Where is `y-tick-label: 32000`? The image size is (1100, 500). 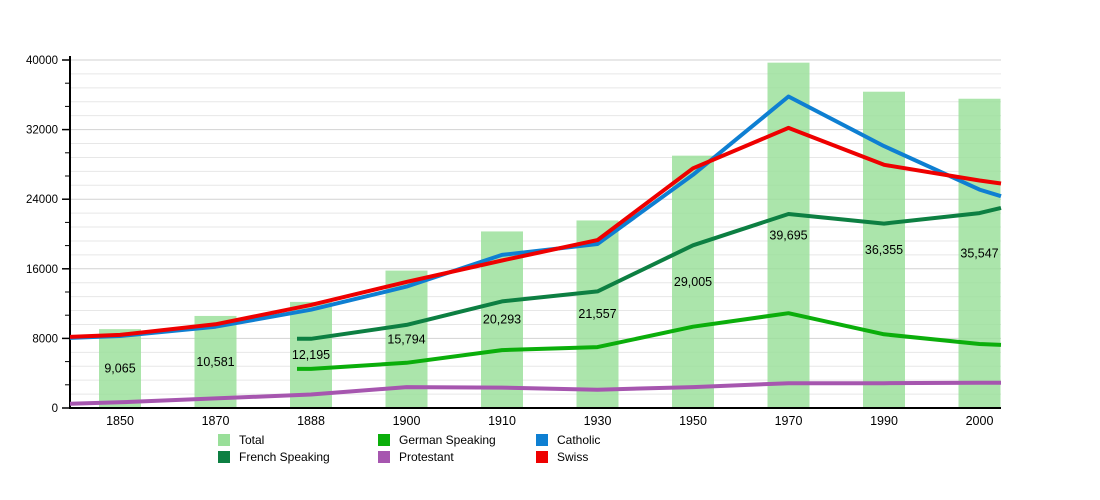
y-tick-label: 32000 is located at coordinates (42, 131).